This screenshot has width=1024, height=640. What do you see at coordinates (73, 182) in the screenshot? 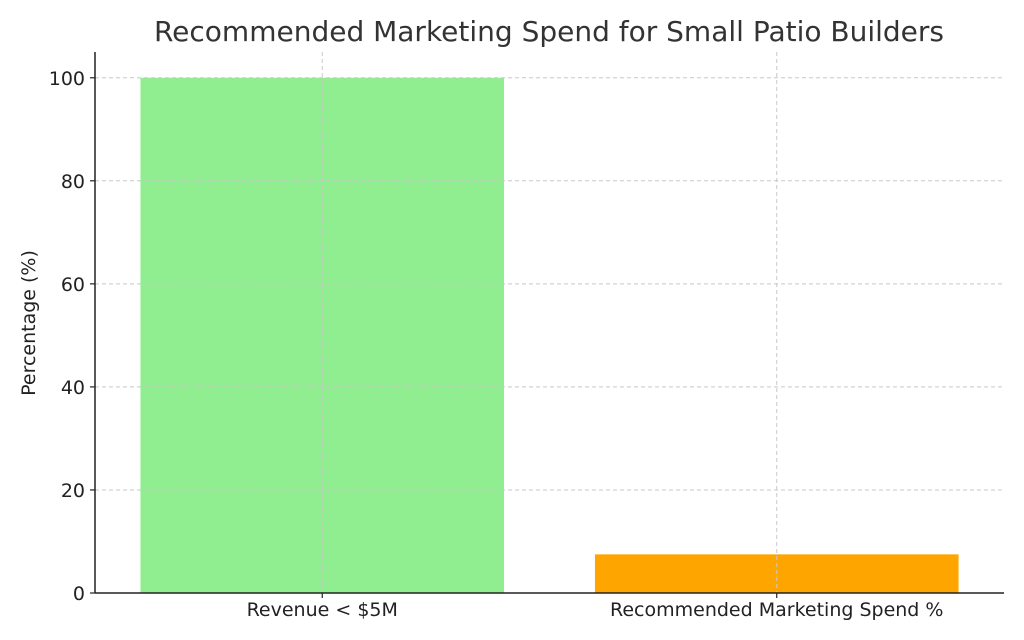
I see `y-tick-label: 80` at bounding box center [73, 182].